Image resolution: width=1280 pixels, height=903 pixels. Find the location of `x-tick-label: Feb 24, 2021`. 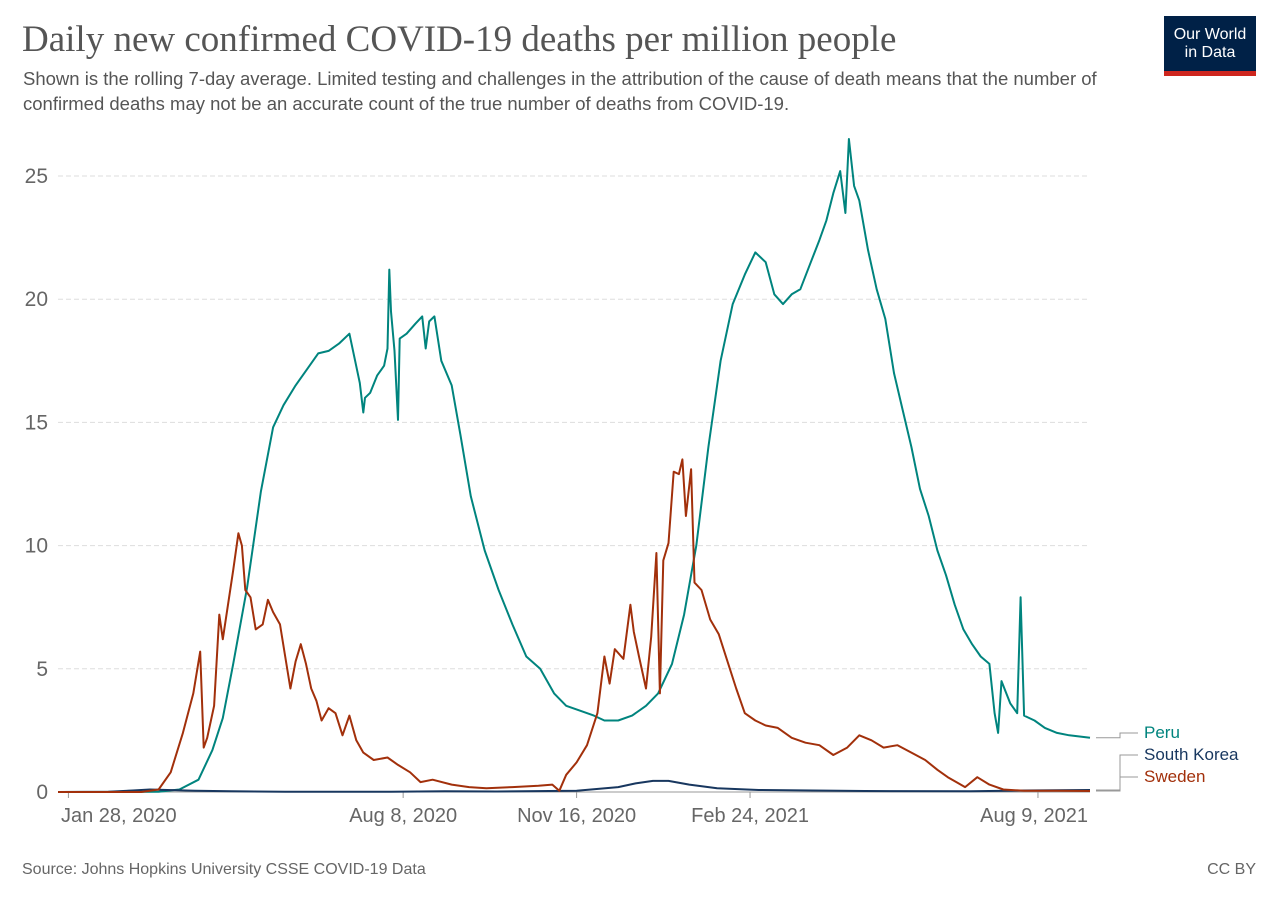

x-tick-label: Feb 24, 2021 is located at coordinates (750, 816).